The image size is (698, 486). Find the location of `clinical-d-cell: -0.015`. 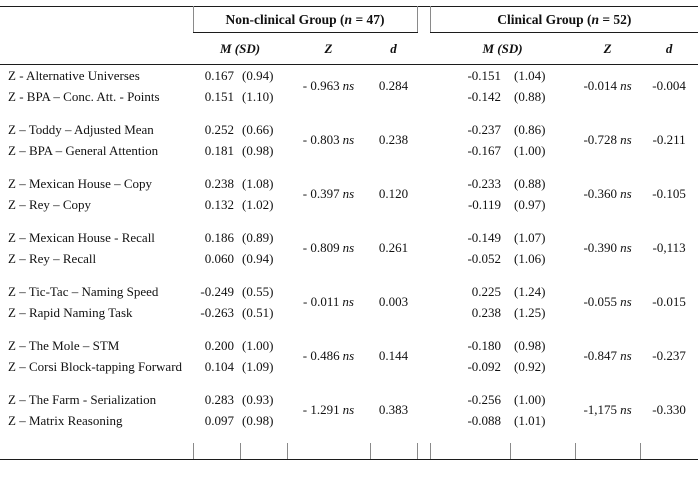

clinical-d-cell: -0.015 is located at coordinates (669, 301).